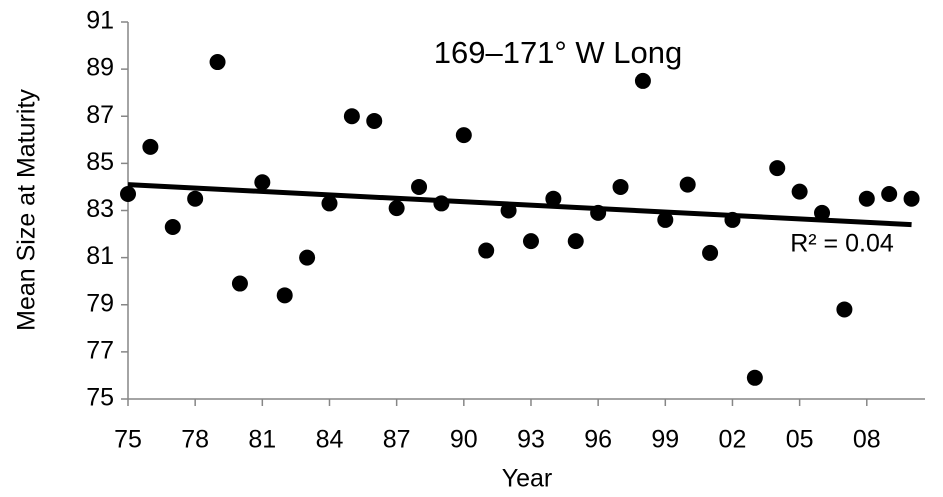  I want to click on y-axis-label: Mean Size at Maturity, so click(27, 210).